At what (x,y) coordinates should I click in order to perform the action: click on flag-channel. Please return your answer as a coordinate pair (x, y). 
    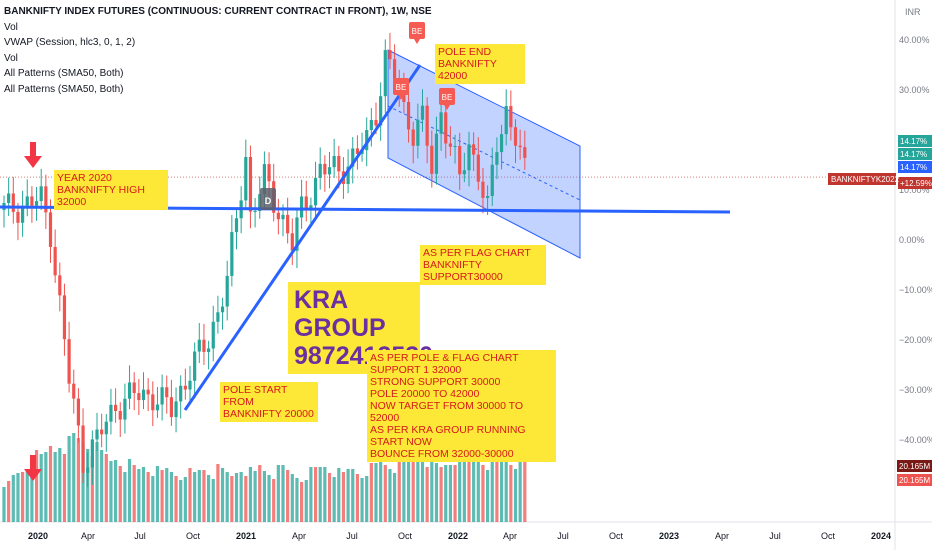
    Looking at the image, I should click on (484, 154).